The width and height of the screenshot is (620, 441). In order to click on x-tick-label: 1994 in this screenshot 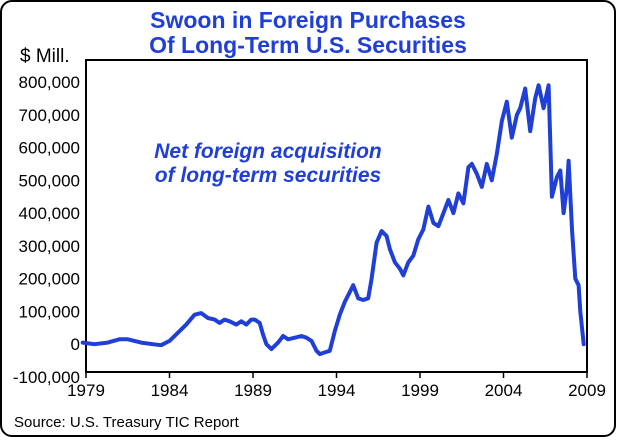, I will do `click(337, 390)`.